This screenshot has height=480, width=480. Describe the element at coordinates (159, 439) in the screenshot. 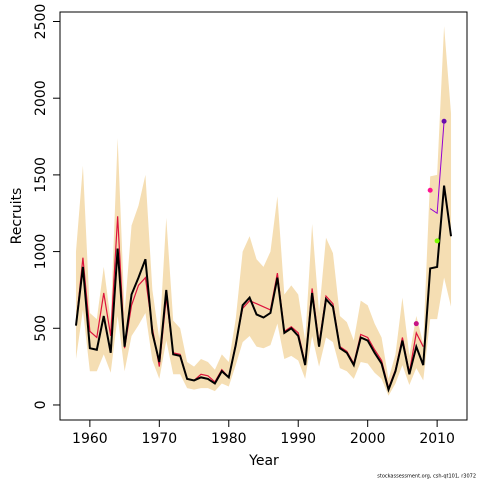

I see `x-tick-label: 1970` at that location.